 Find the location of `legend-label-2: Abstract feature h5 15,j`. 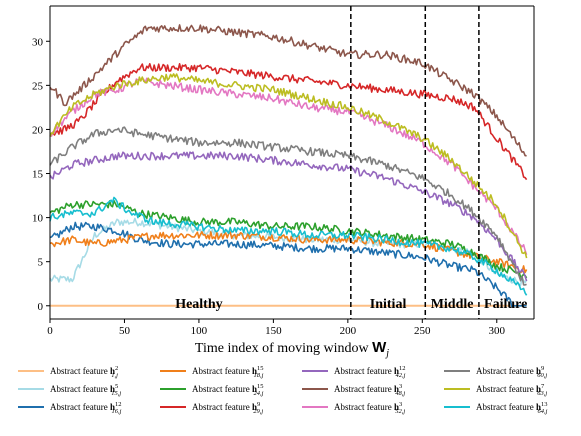

legend-label-2: Abstract feature h5 15,j is located at coordinates (85, 390).